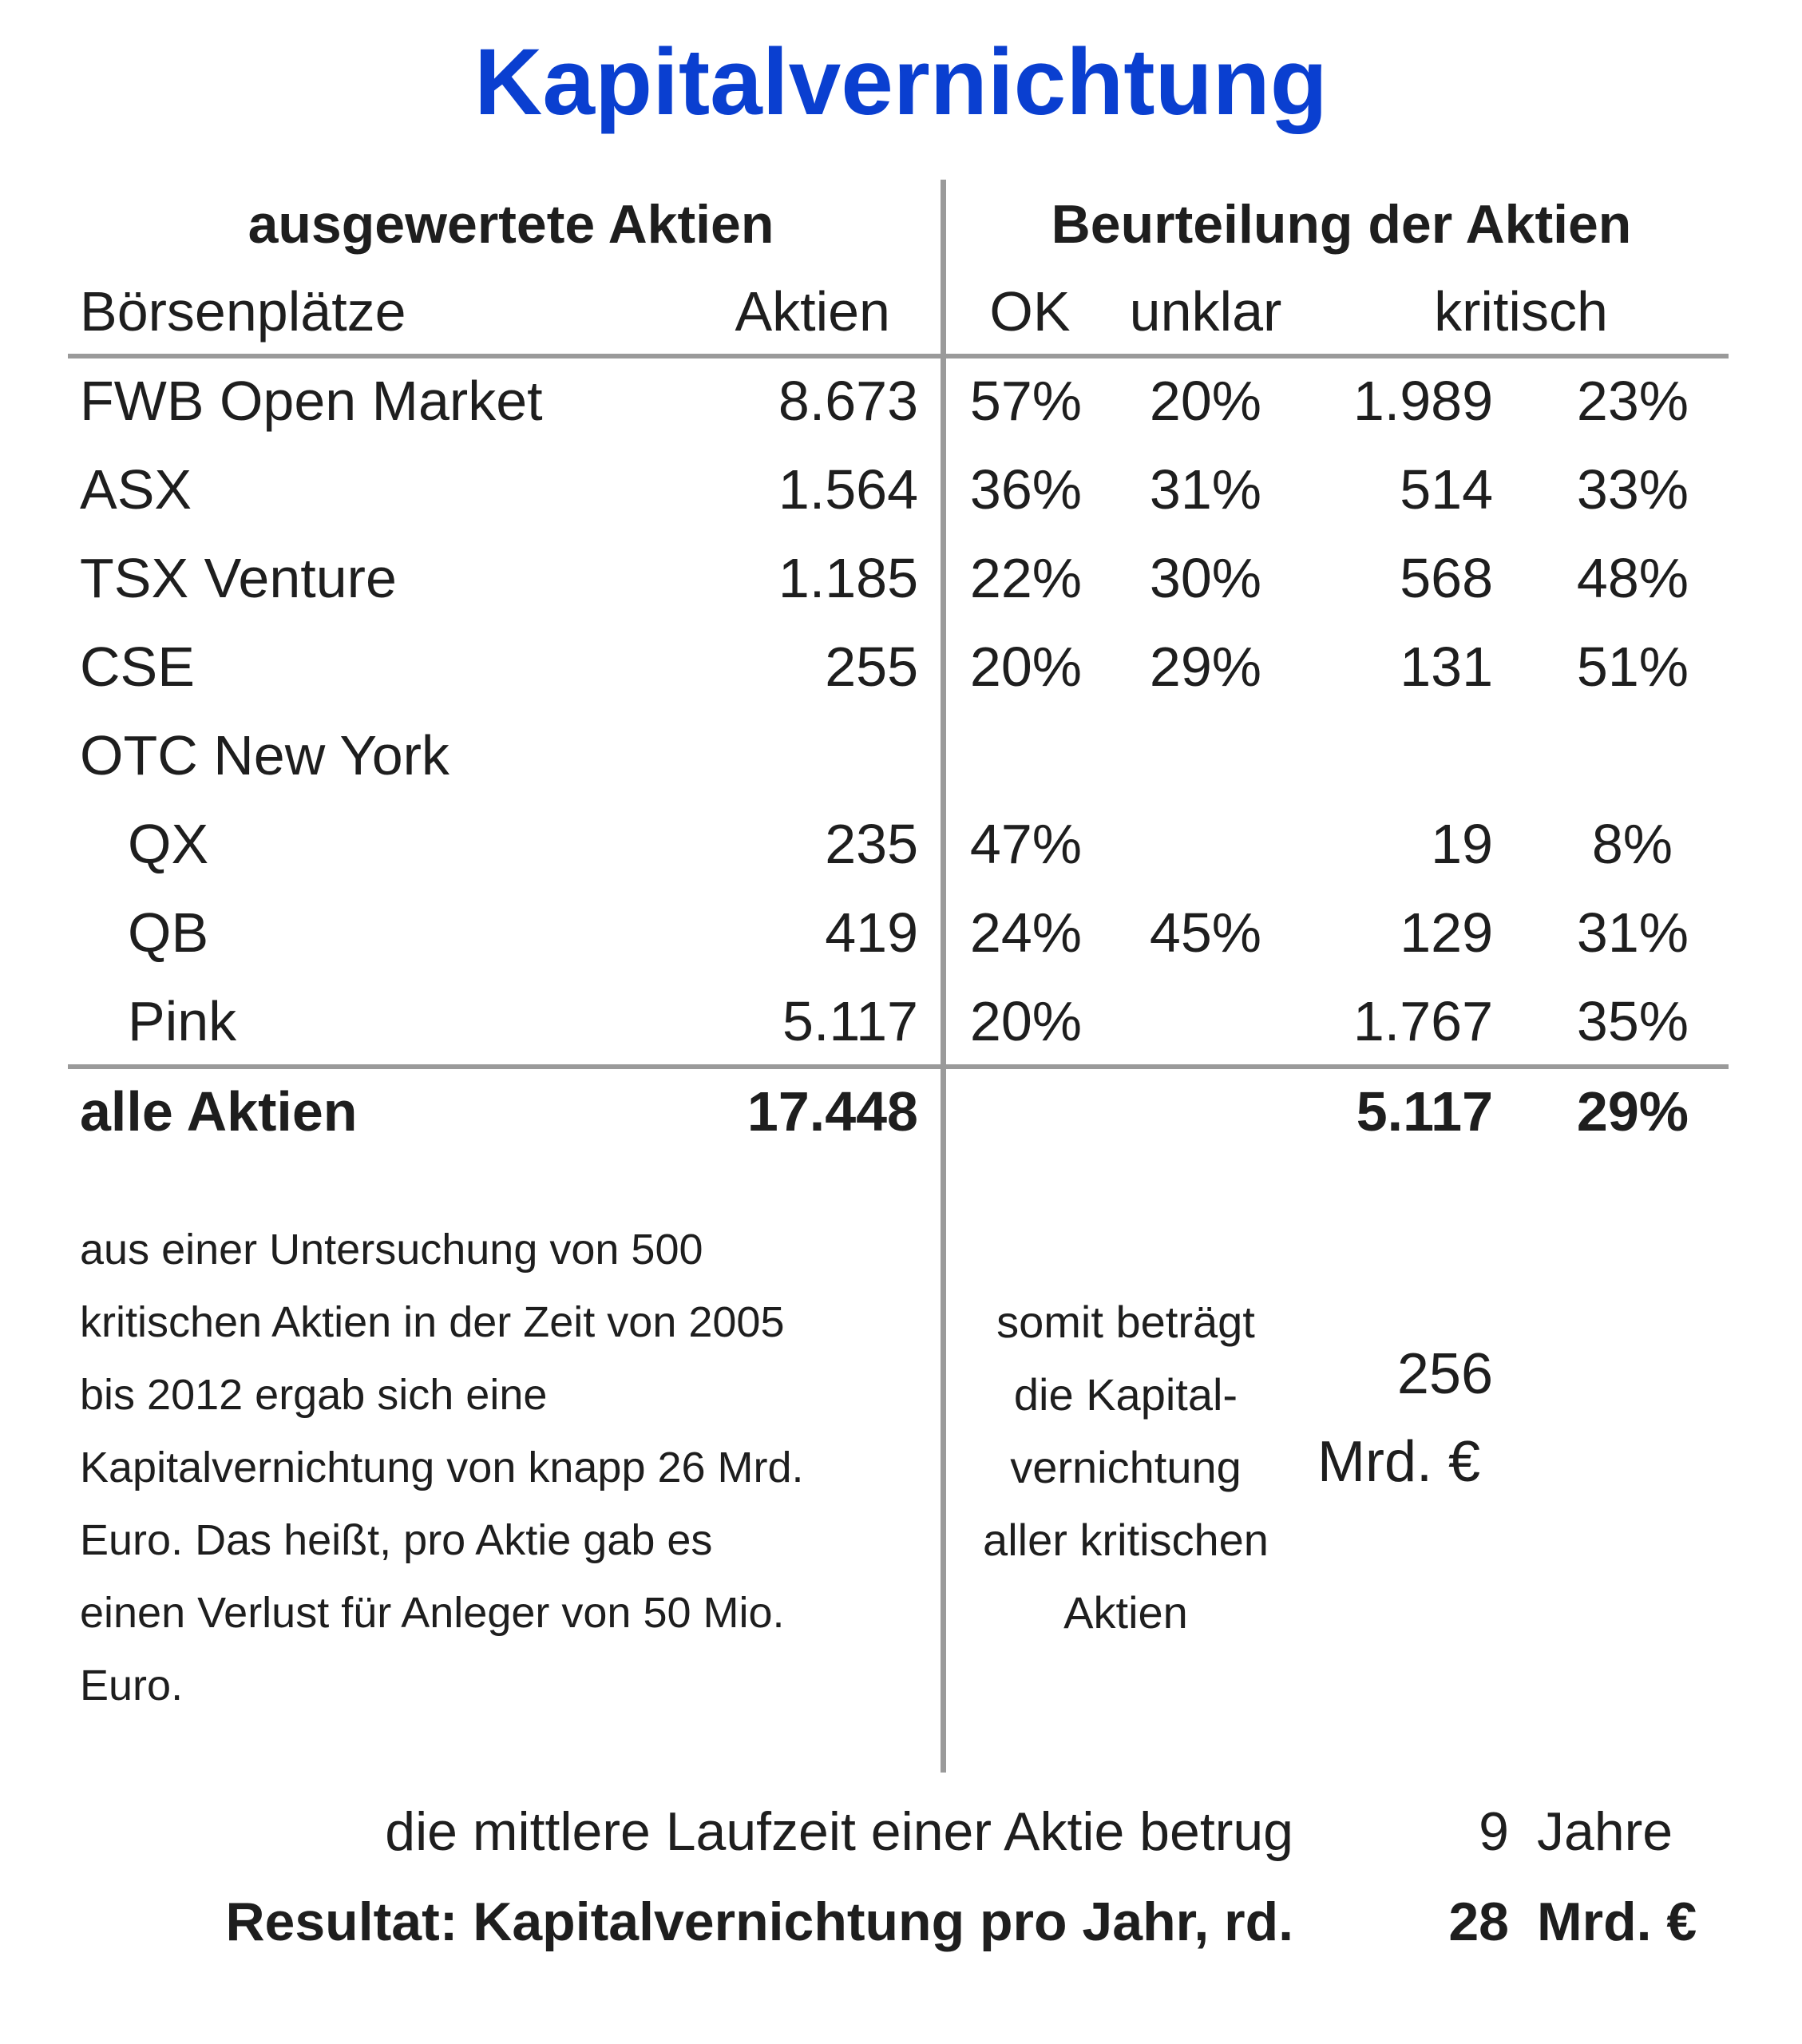 This screenshot has width=1802, height=2044. I want to click on total-label: alle Aktien, so click(219, 1111).